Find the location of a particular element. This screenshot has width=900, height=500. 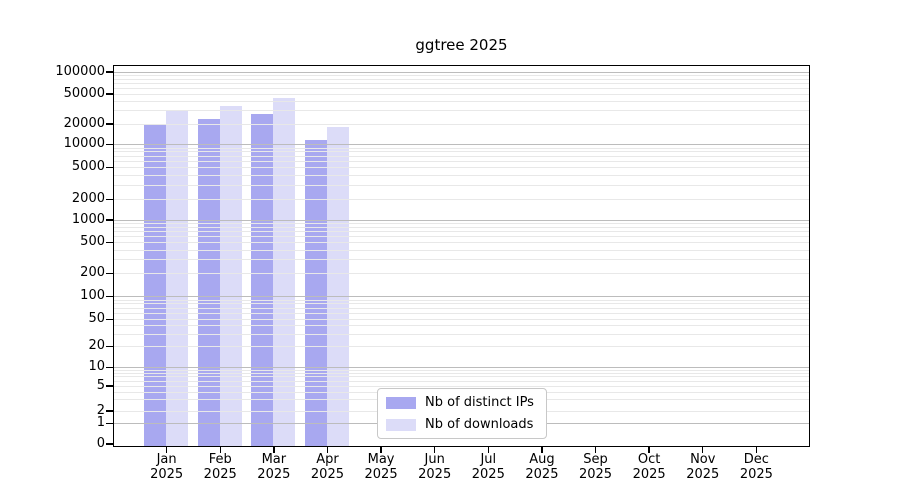

x-tick-month: Jul is located at coordinates (488, 459).